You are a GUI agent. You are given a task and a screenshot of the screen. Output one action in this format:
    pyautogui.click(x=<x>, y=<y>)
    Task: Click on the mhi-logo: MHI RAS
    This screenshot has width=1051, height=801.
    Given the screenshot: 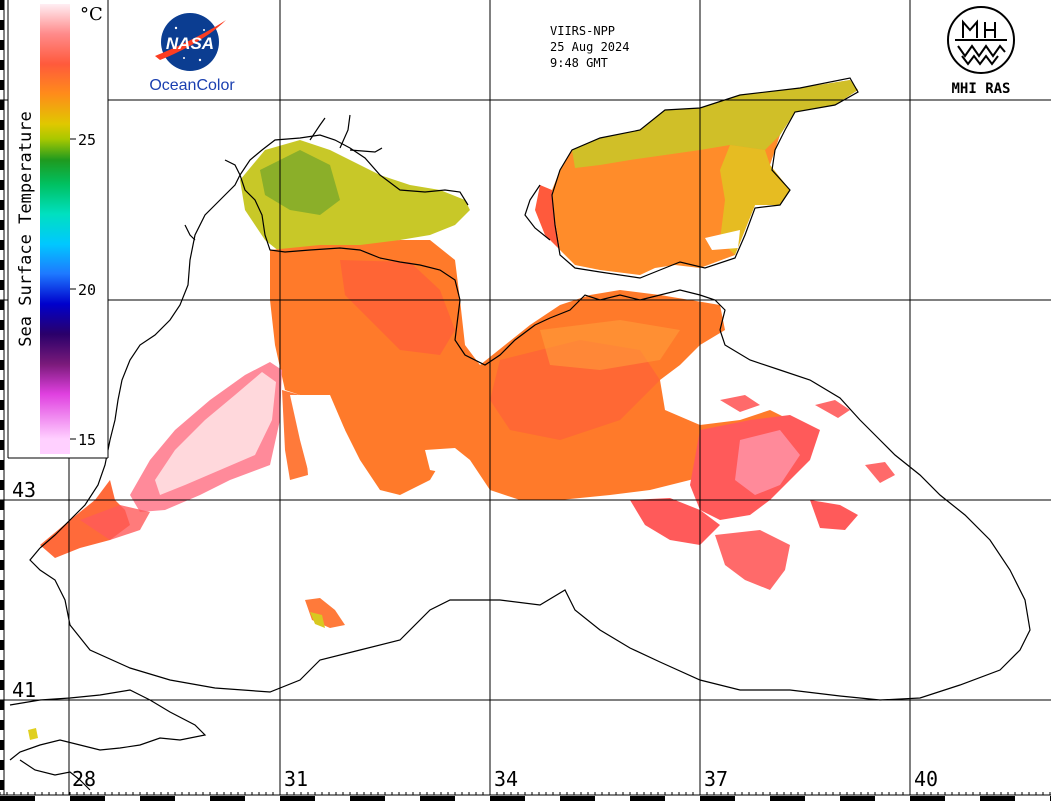 What is the action you would take?
    pyautogui.click(x=981, y=51)
    